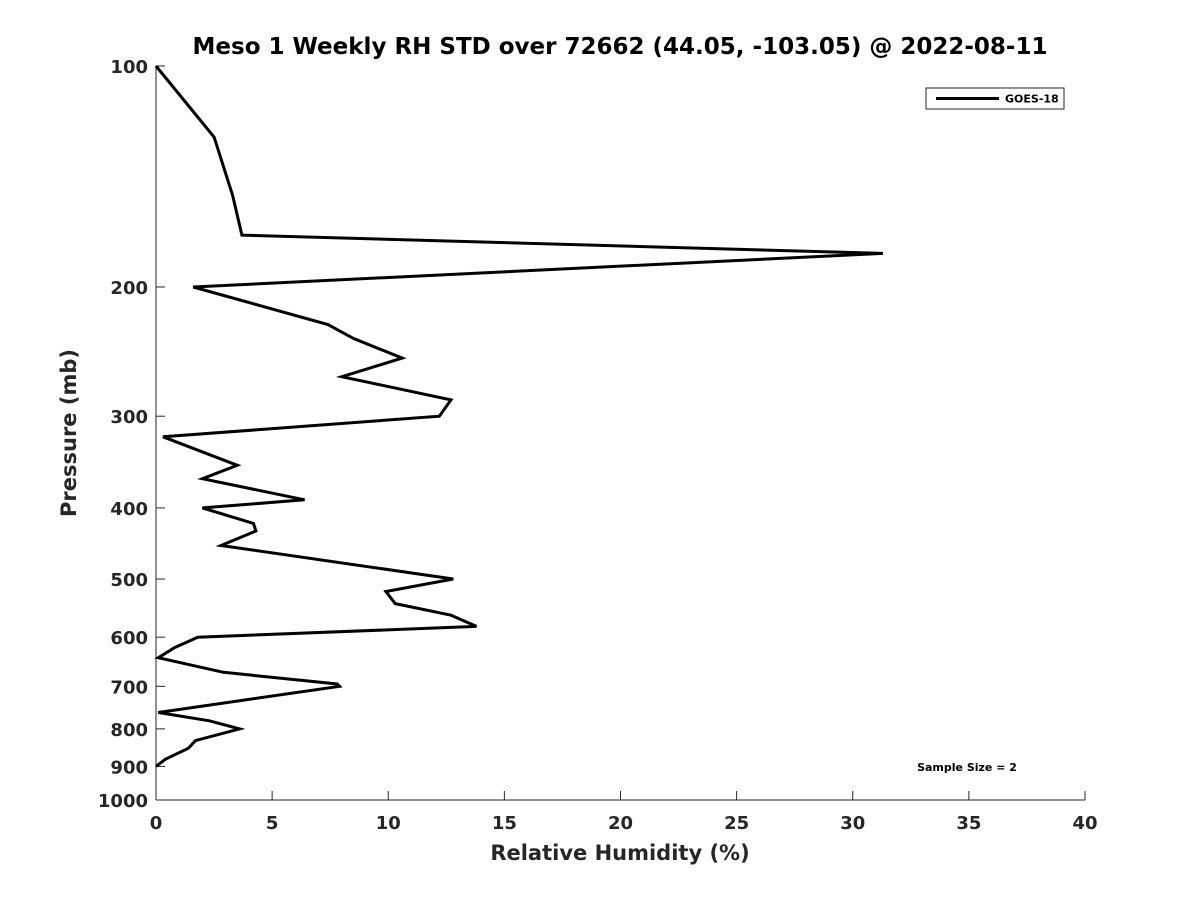 Image resolution: width=1200 pixels, height=900 pixels. What do you see at coordinates (1032, 99) in the screenshot?
I see `legend-label: GOES-18` at bounding box center [1032, 99].